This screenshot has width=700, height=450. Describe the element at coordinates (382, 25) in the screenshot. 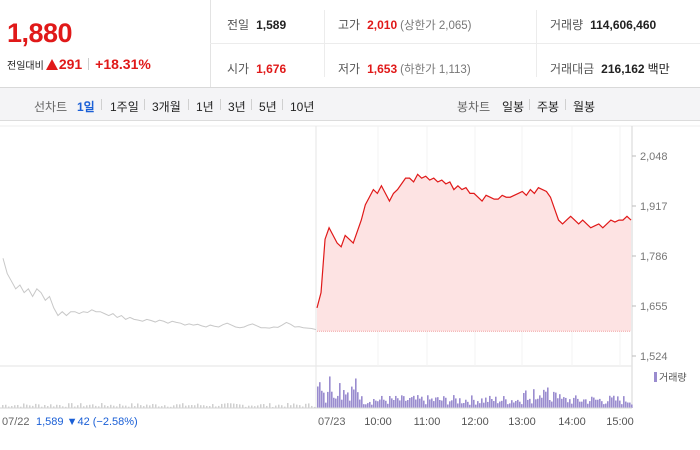

I see `high-value: 2,010` at that location.